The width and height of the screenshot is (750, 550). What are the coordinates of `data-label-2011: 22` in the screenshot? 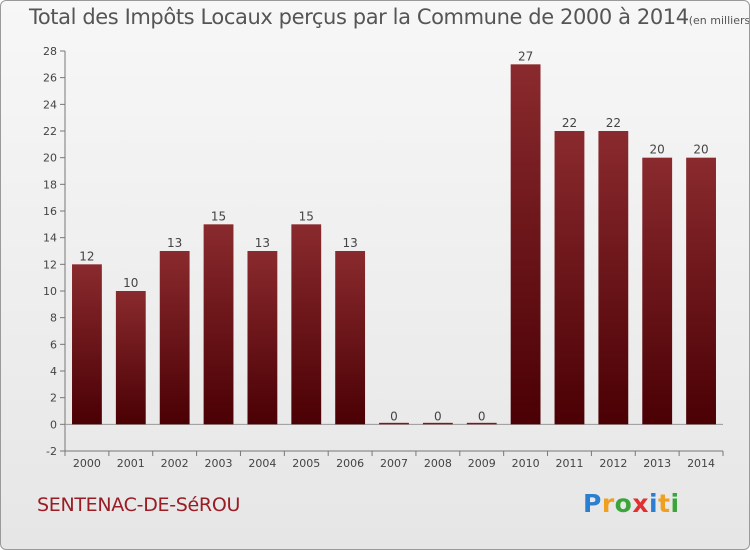 It's located at (569, 123).